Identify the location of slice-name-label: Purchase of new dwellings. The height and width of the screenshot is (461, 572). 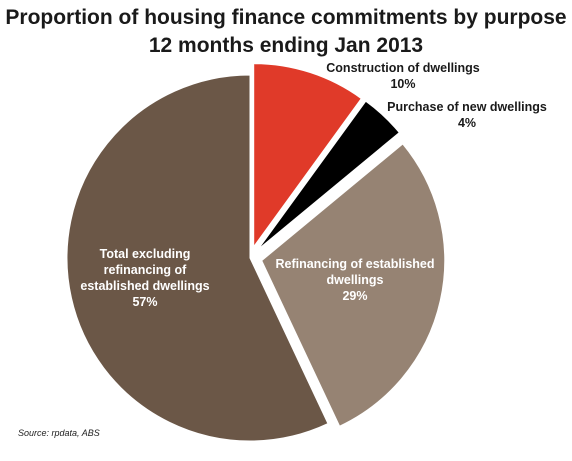
(467, 107).